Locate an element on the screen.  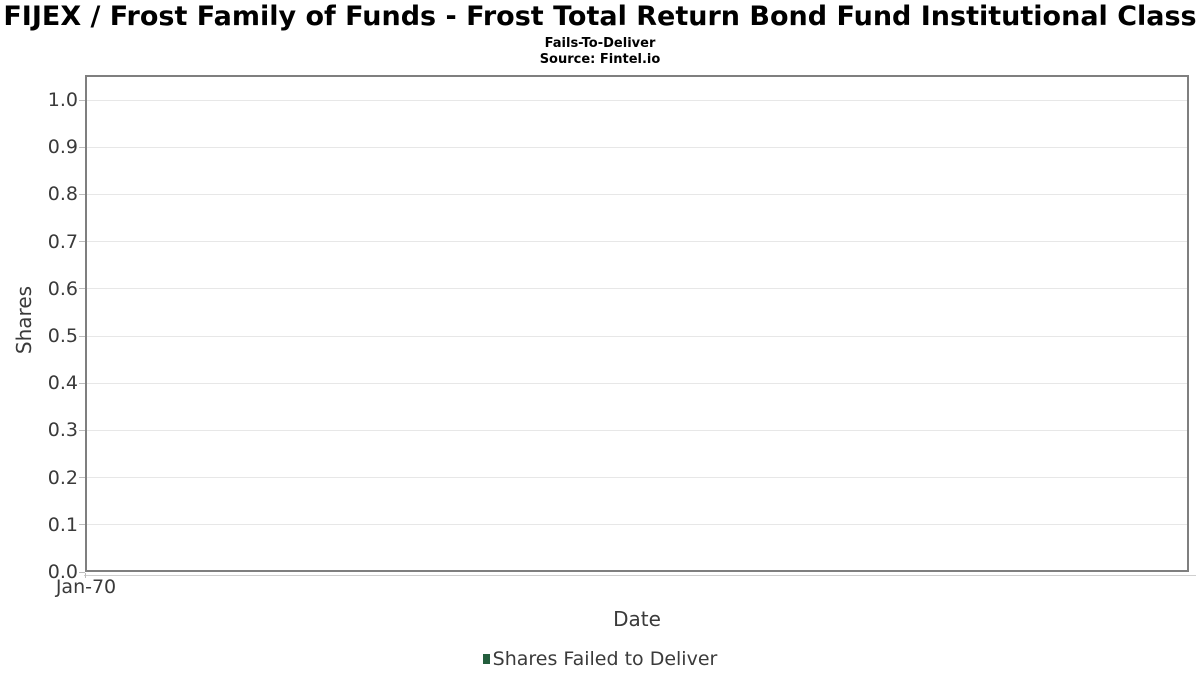
legend-item-shares-failed-to-deliver: Shares Failed to Deliver is located at coordinates (600, 659).